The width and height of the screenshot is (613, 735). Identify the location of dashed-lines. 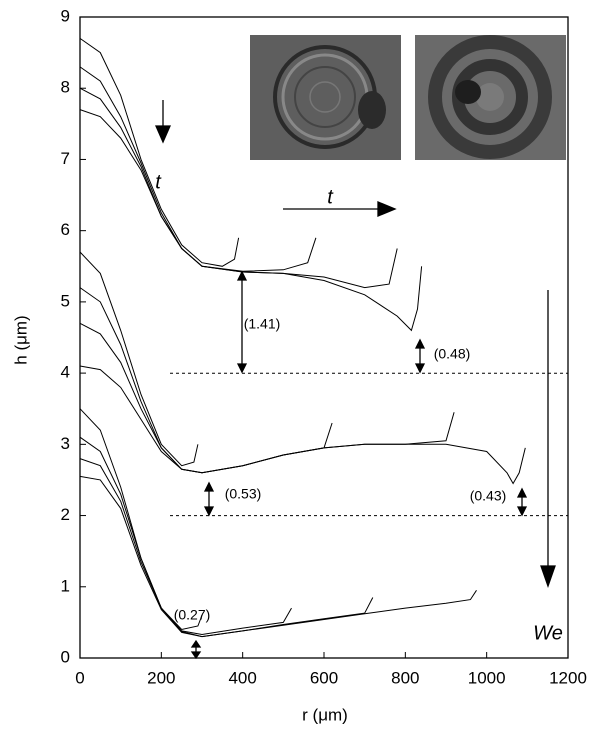
(369, 444).